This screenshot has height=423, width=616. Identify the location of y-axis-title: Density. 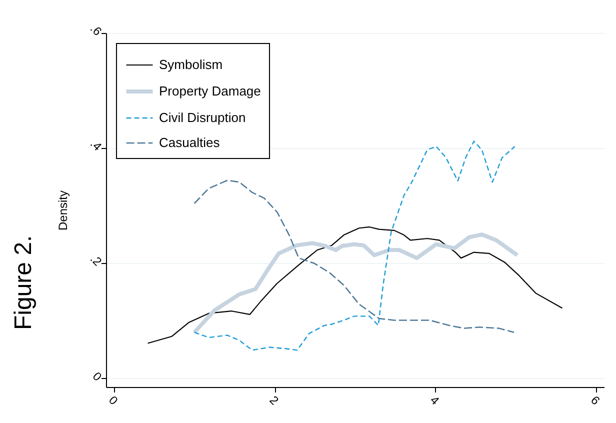
(63, 210).